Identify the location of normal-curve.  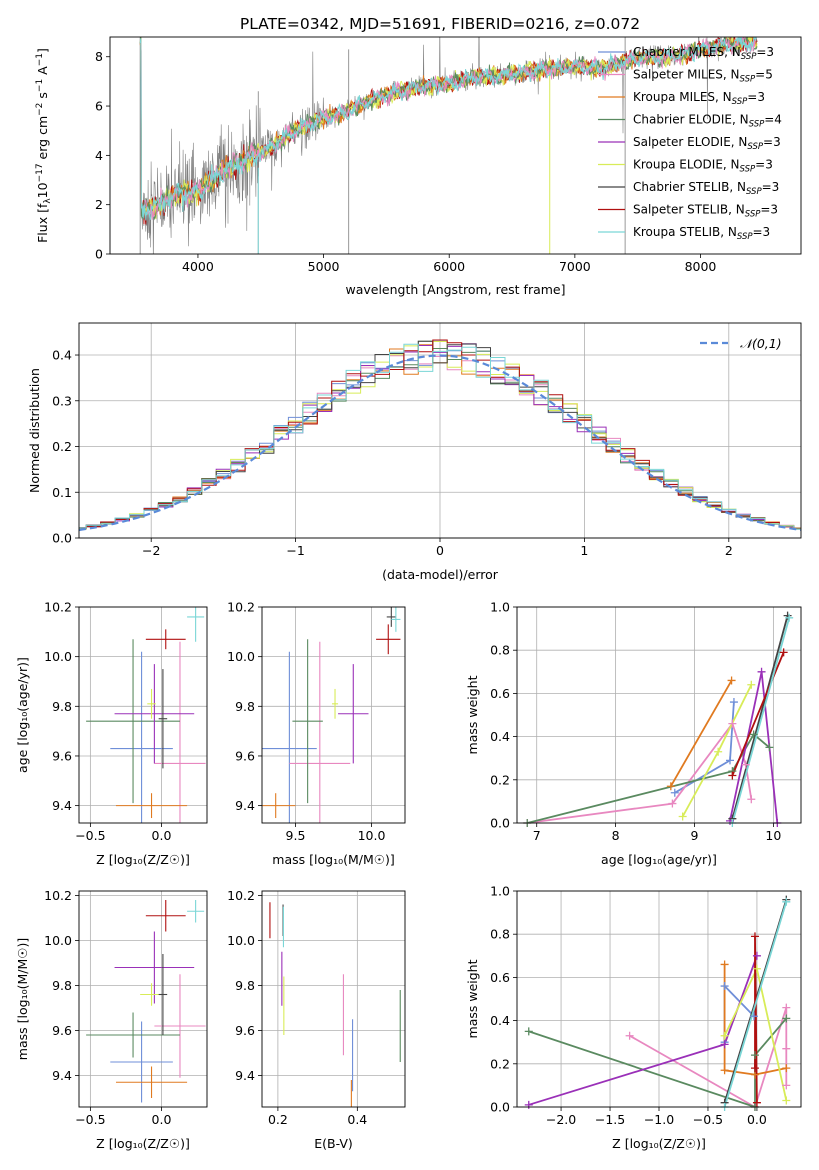
(440, 443).